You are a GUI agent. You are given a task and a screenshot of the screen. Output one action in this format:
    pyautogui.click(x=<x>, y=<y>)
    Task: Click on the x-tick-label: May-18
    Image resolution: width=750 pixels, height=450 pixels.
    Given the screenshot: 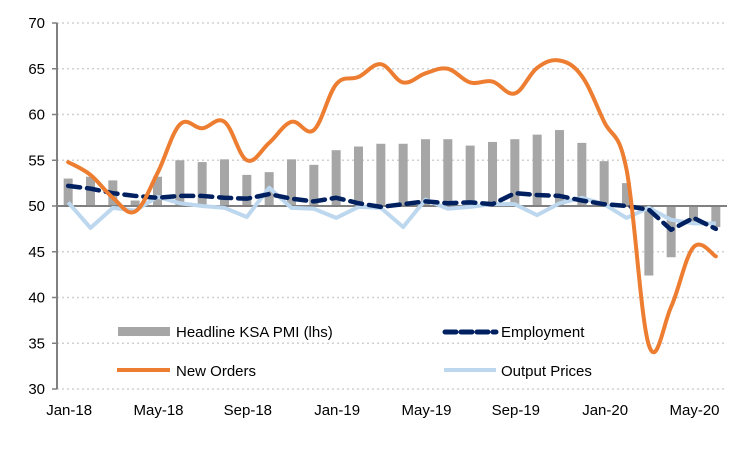 What is the action you would take?
    pyautogui.click(x=158, y=410)
    